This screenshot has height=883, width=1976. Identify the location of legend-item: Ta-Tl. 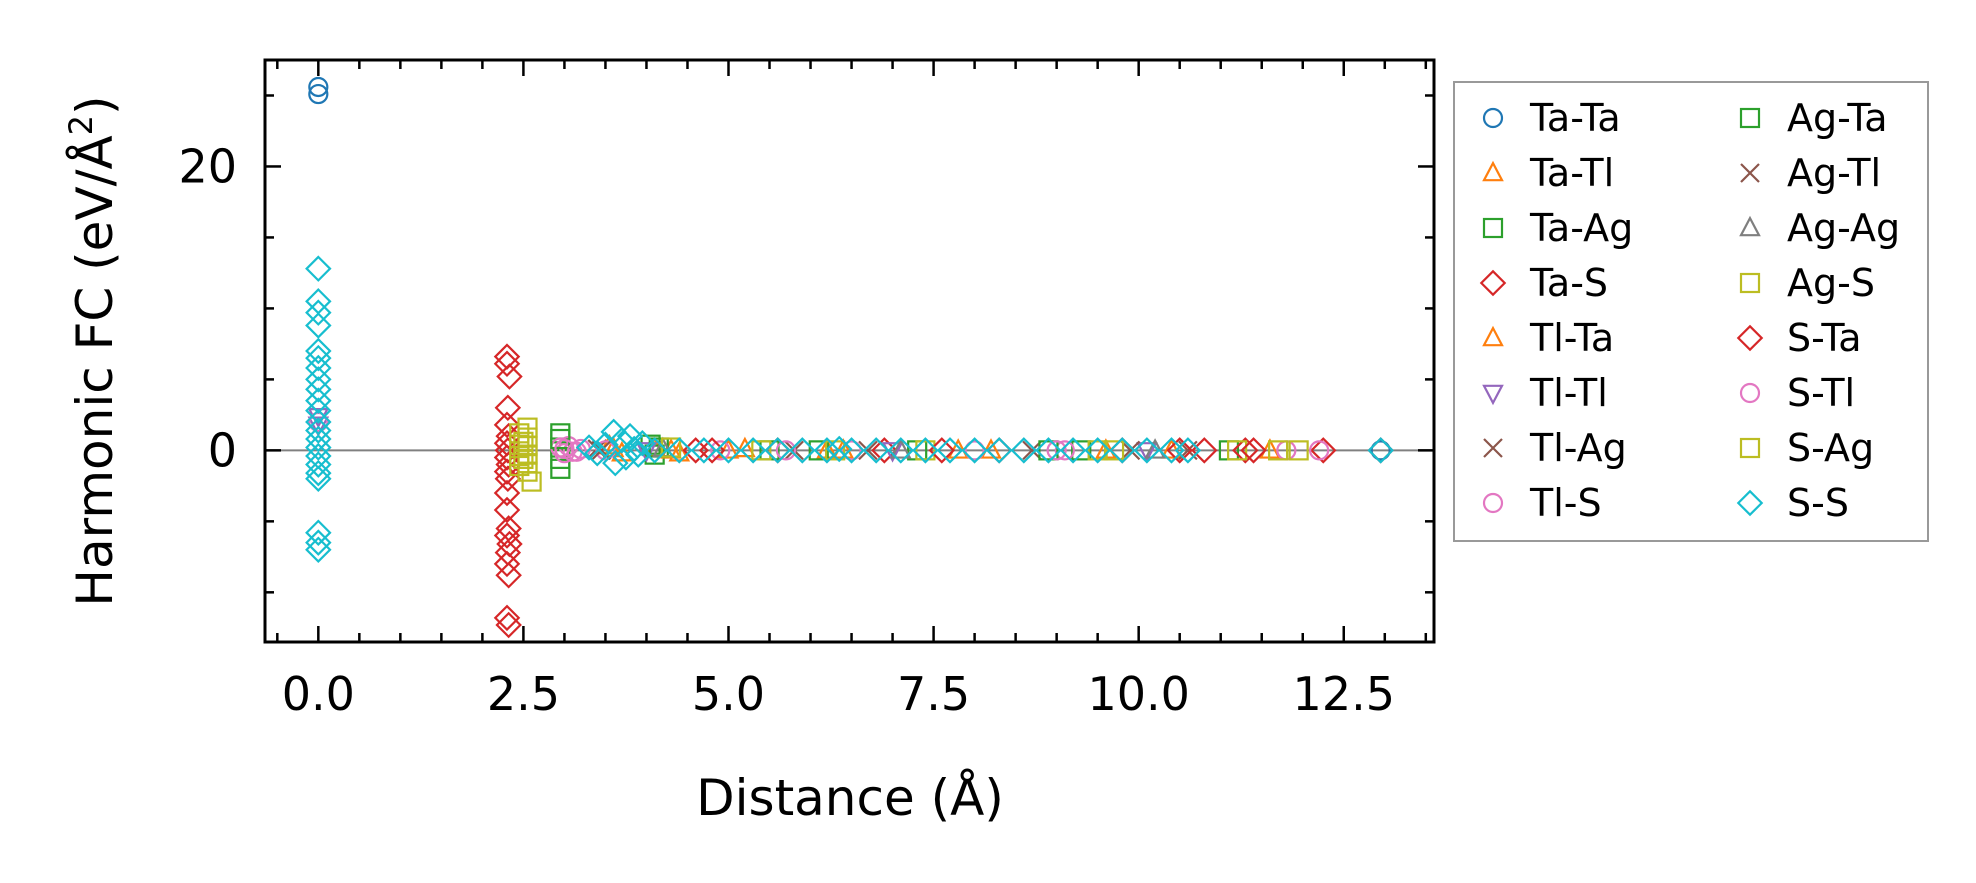
(1548, 173).